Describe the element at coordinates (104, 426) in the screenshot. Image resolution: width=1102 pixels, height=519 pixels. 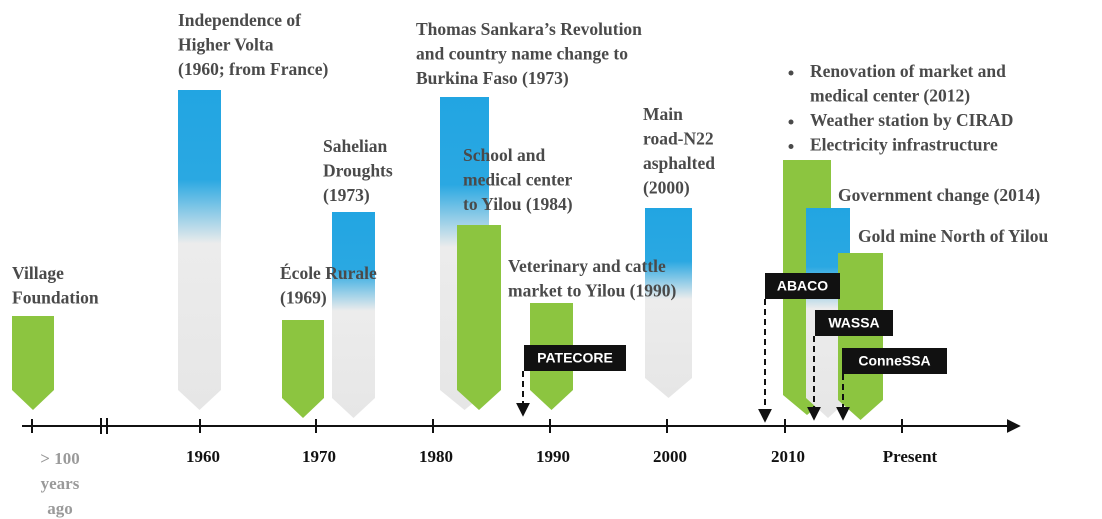
I see `axis-break` at that location.